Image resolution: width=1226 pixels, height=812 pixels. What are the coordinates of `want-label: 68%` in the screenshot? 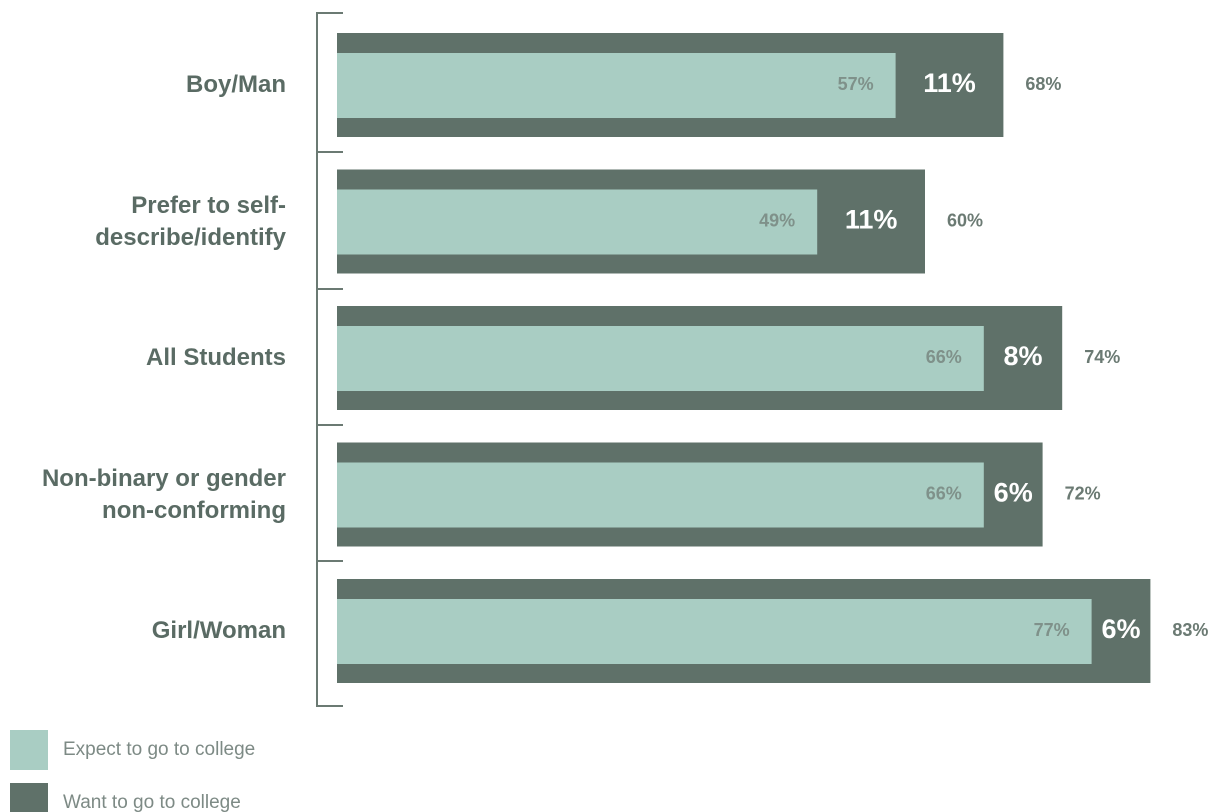 It's located at (1043, 84).